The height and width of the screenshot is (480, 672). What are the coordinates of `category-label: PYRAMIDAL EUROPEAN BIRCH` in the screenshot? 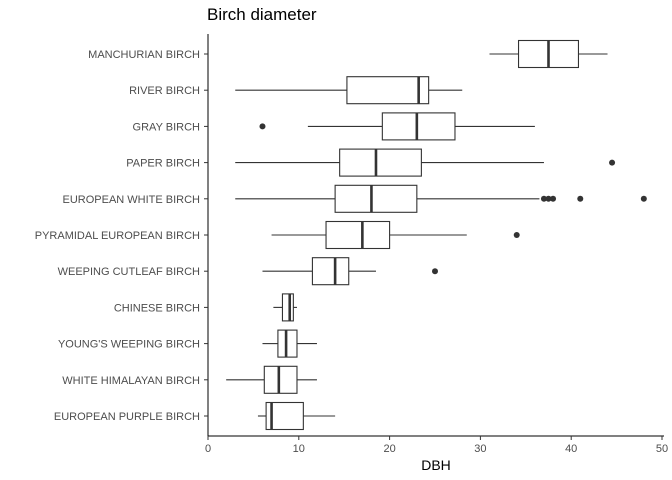 It's located at (117, 236).